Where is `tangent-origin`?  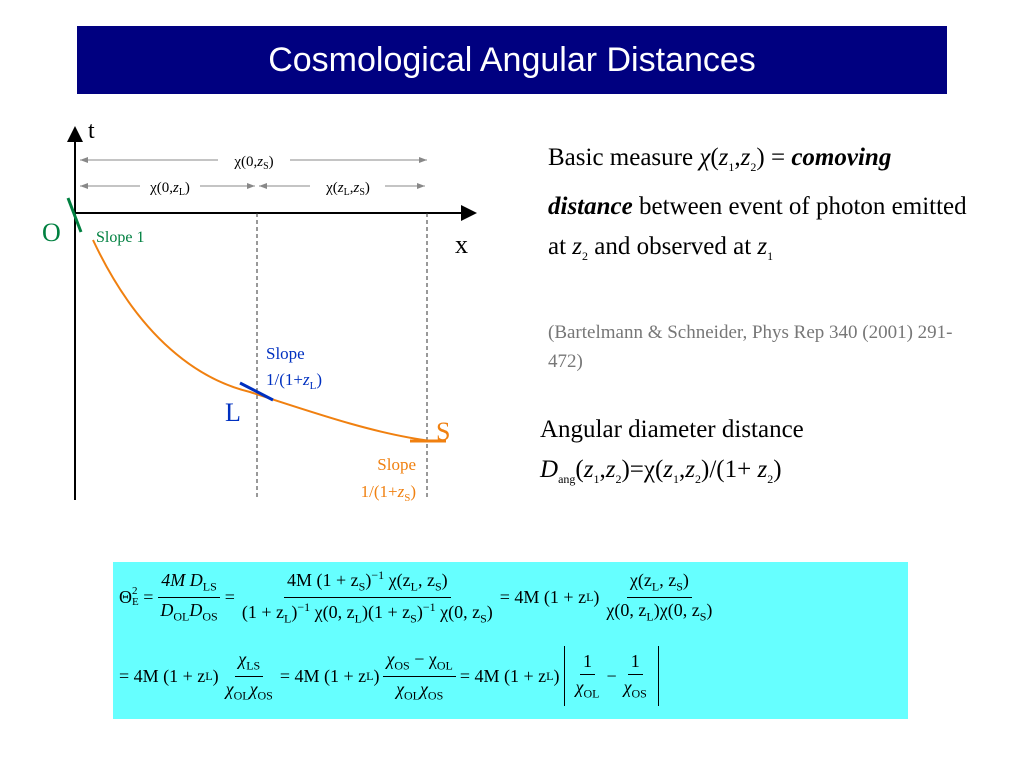 tangent-origin is located at coordinates (74, 215).